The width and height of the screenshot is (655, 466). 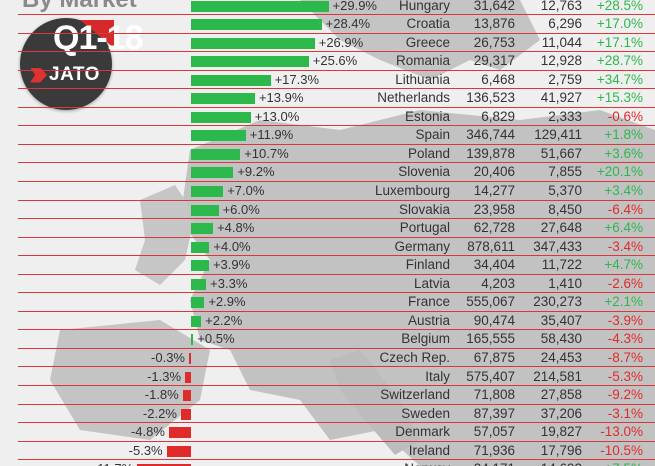 What do you see at coordinates (327, 432) in the screenshot?
I see `market-row: -4.8% Denmark 57,057 19,827 -13.0%` at bounding box center [327, 432].